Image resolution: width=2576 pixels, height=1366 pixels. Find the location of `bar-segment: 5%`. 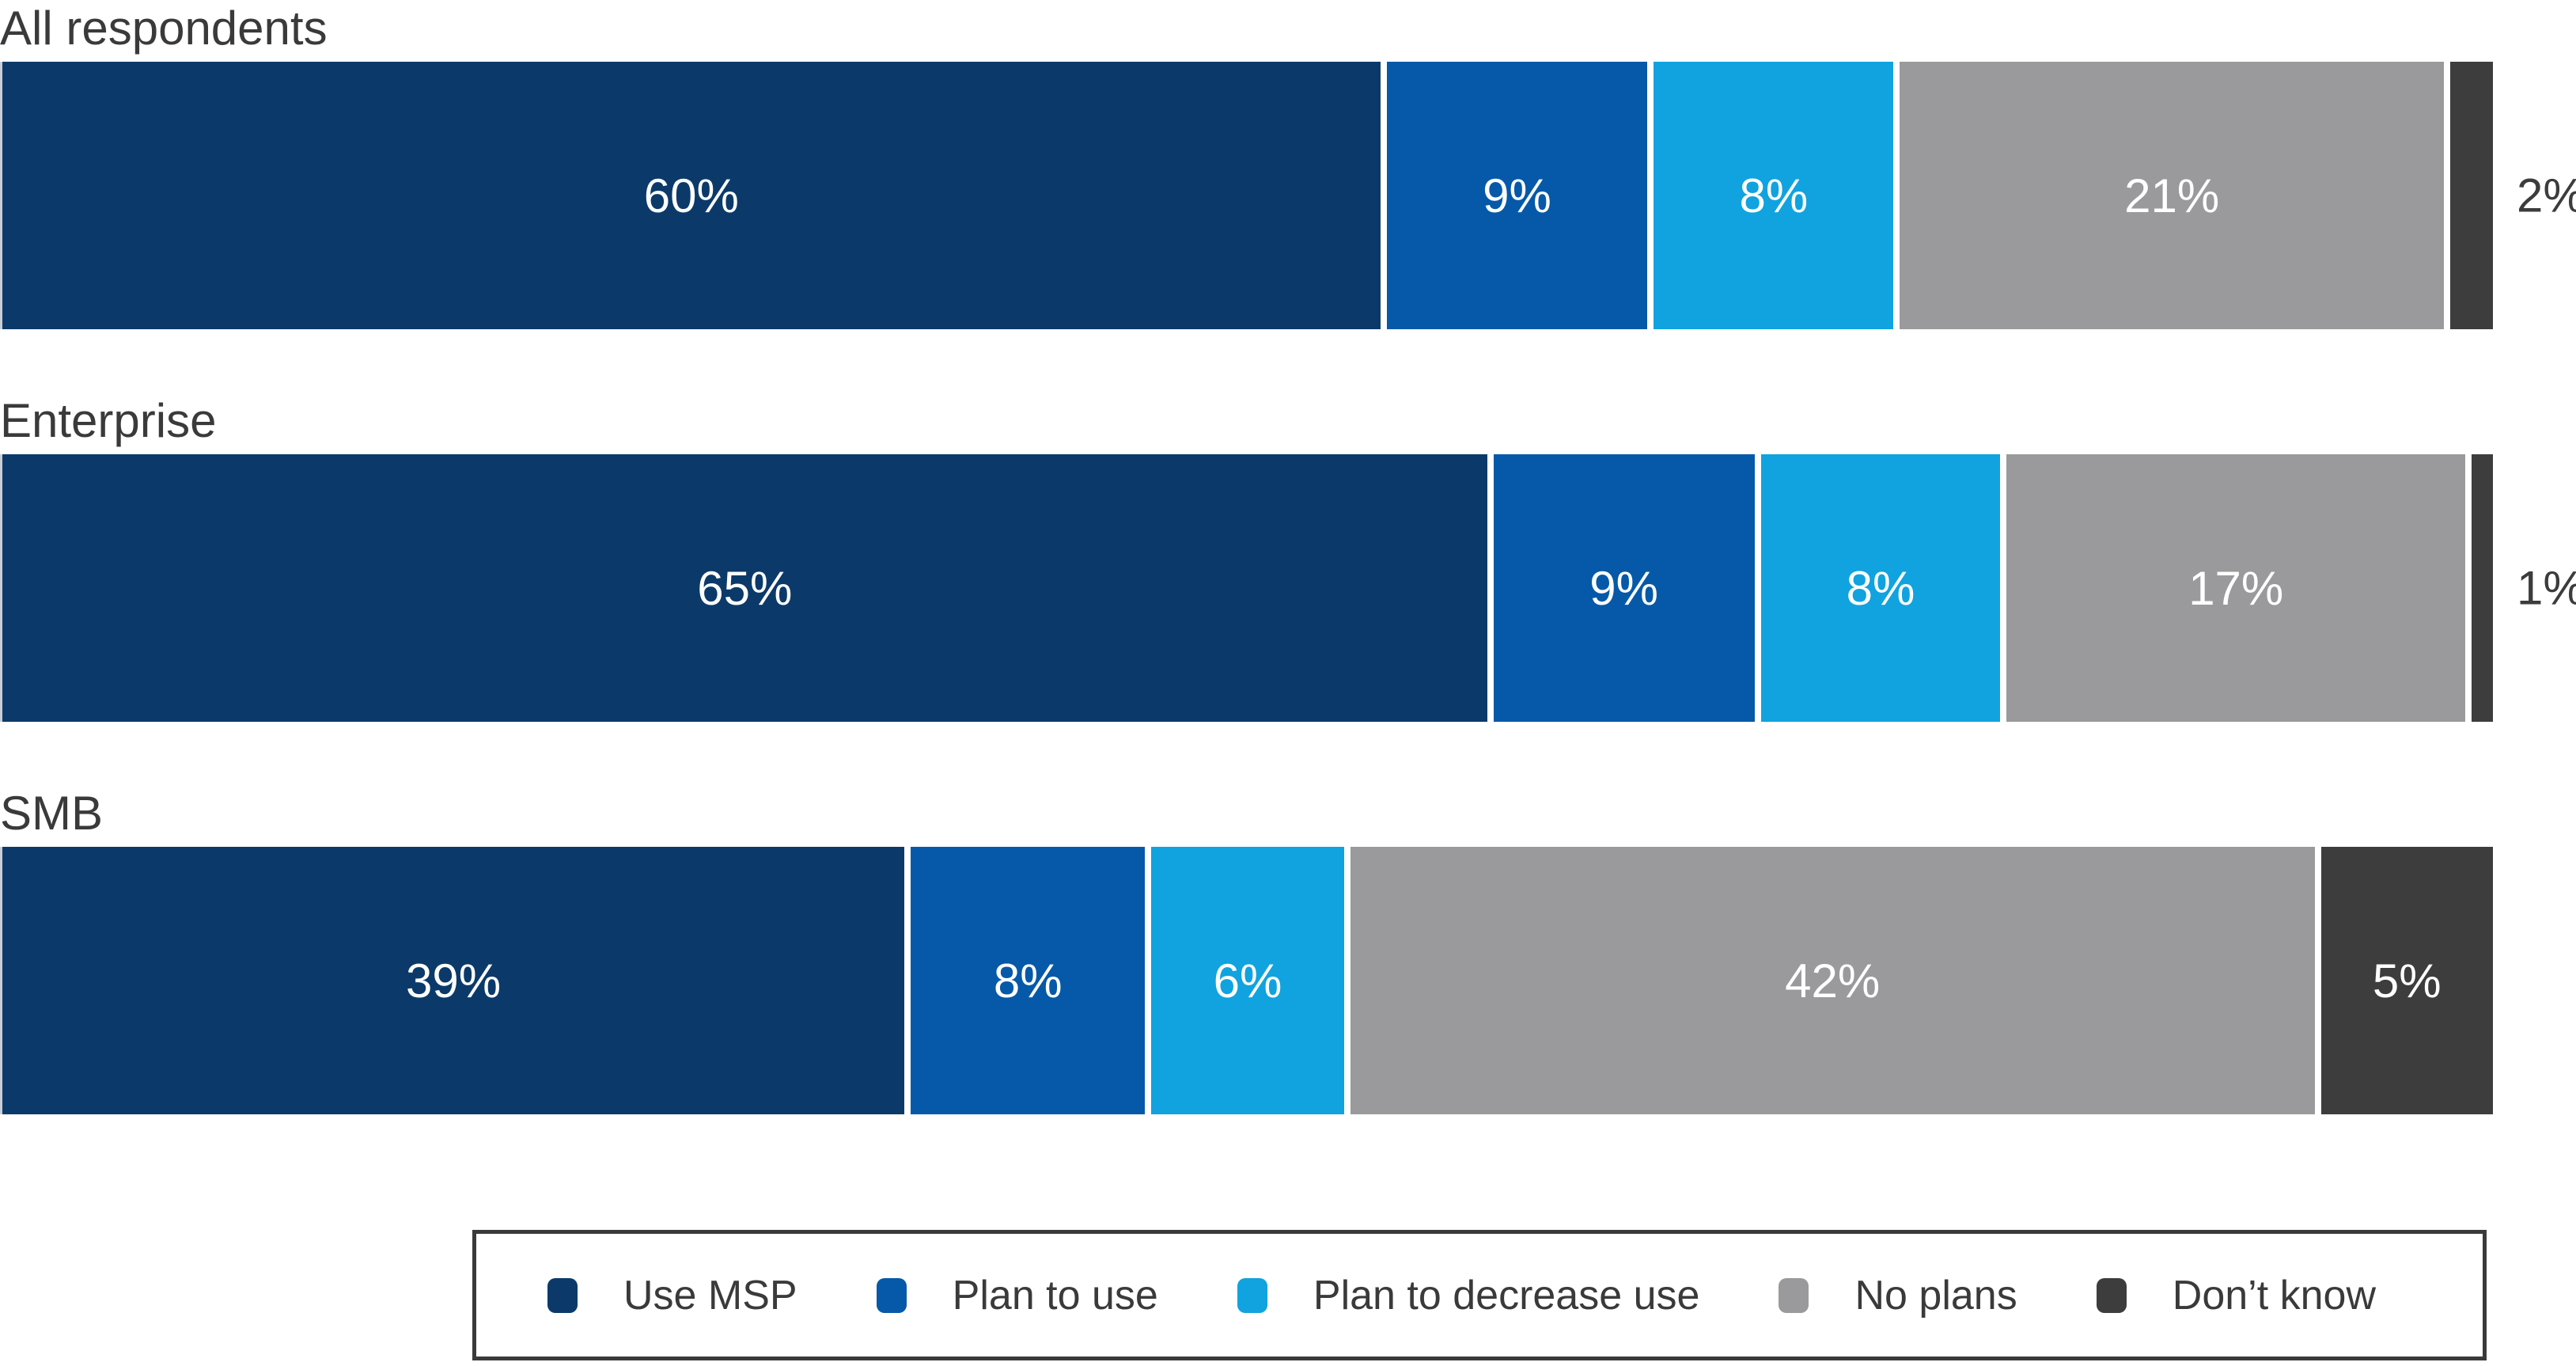

bar-segment: 5% is located at coordinates (2406, 980).